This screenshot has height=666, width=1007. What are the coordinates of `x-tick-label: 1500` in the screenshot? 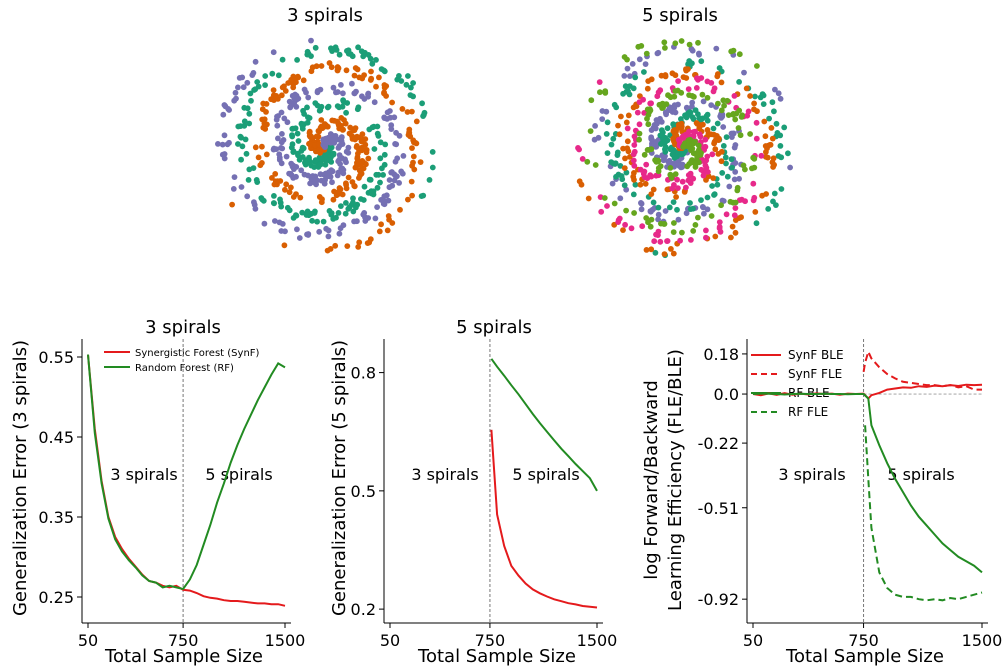 It's located at (597, 640).